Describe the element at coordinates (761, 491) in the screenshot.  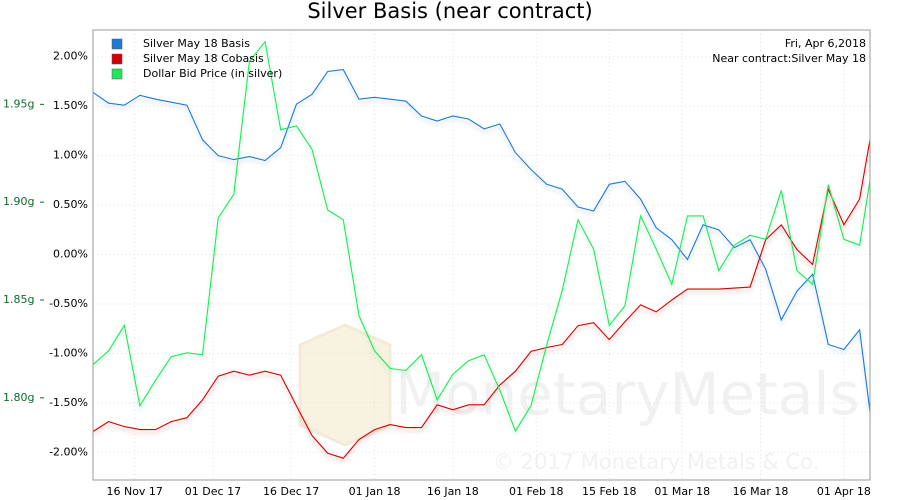
I see `x-tick-label: 16 Mar 18` at that location.